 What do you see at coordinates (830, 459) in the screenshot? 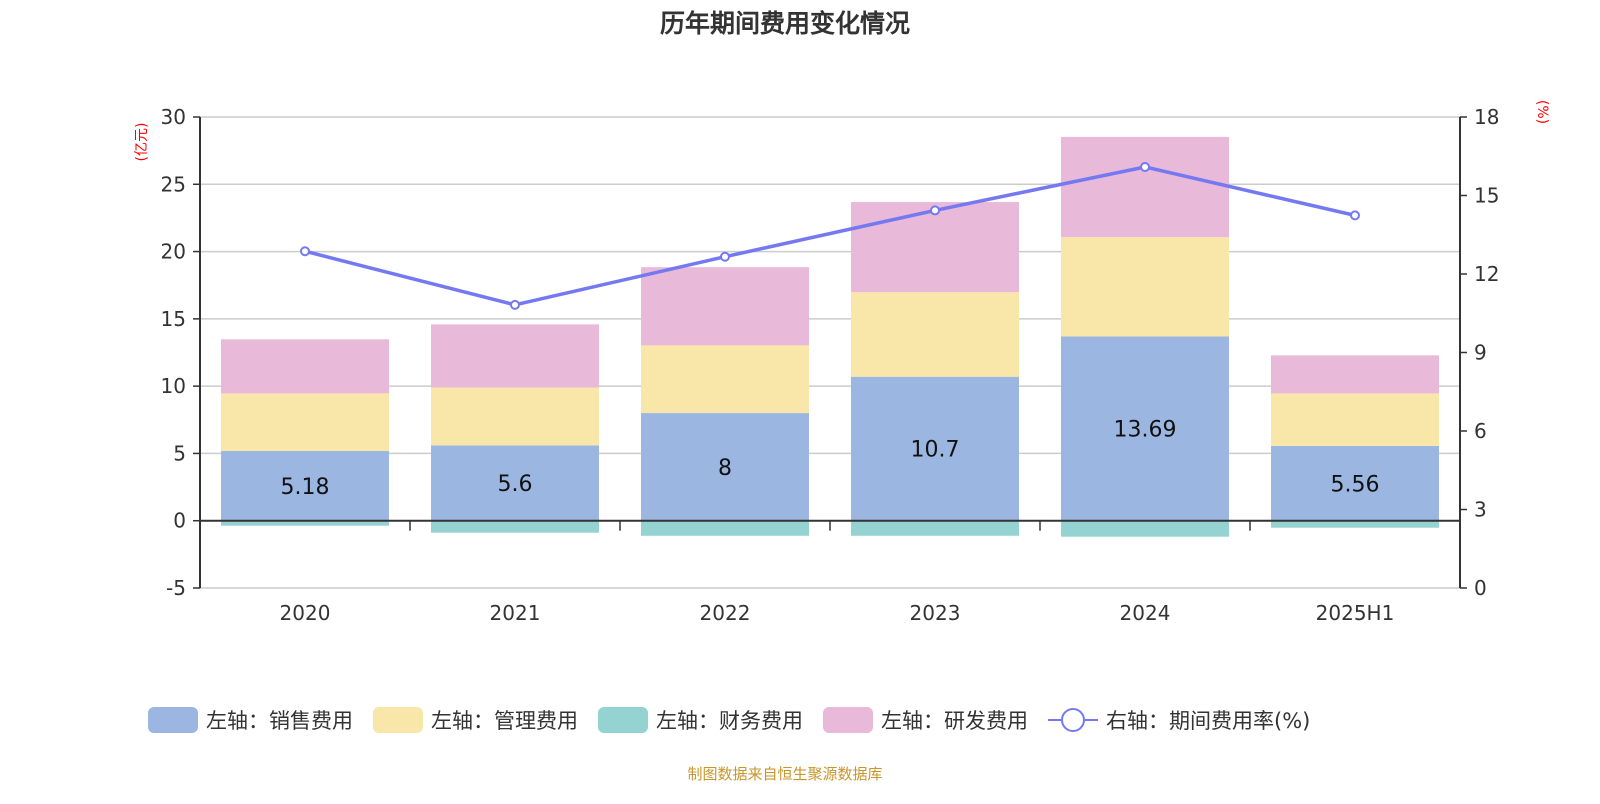
I see `data-labels: 5.18 5.6 8 10.7 13.69 5.56` at bounding box center [830, 459].